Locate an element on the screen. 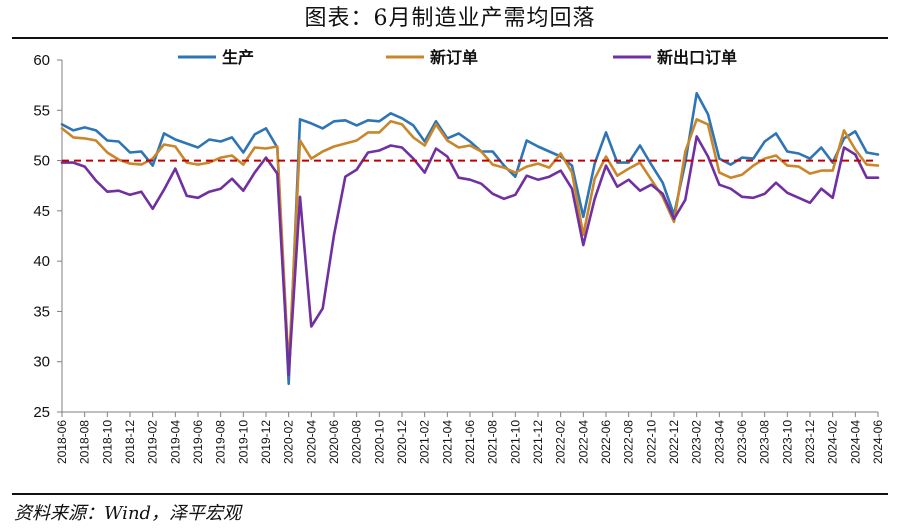 The image size is (900, 531). y-tick-label: 45 is located at coordinates (41, 211).